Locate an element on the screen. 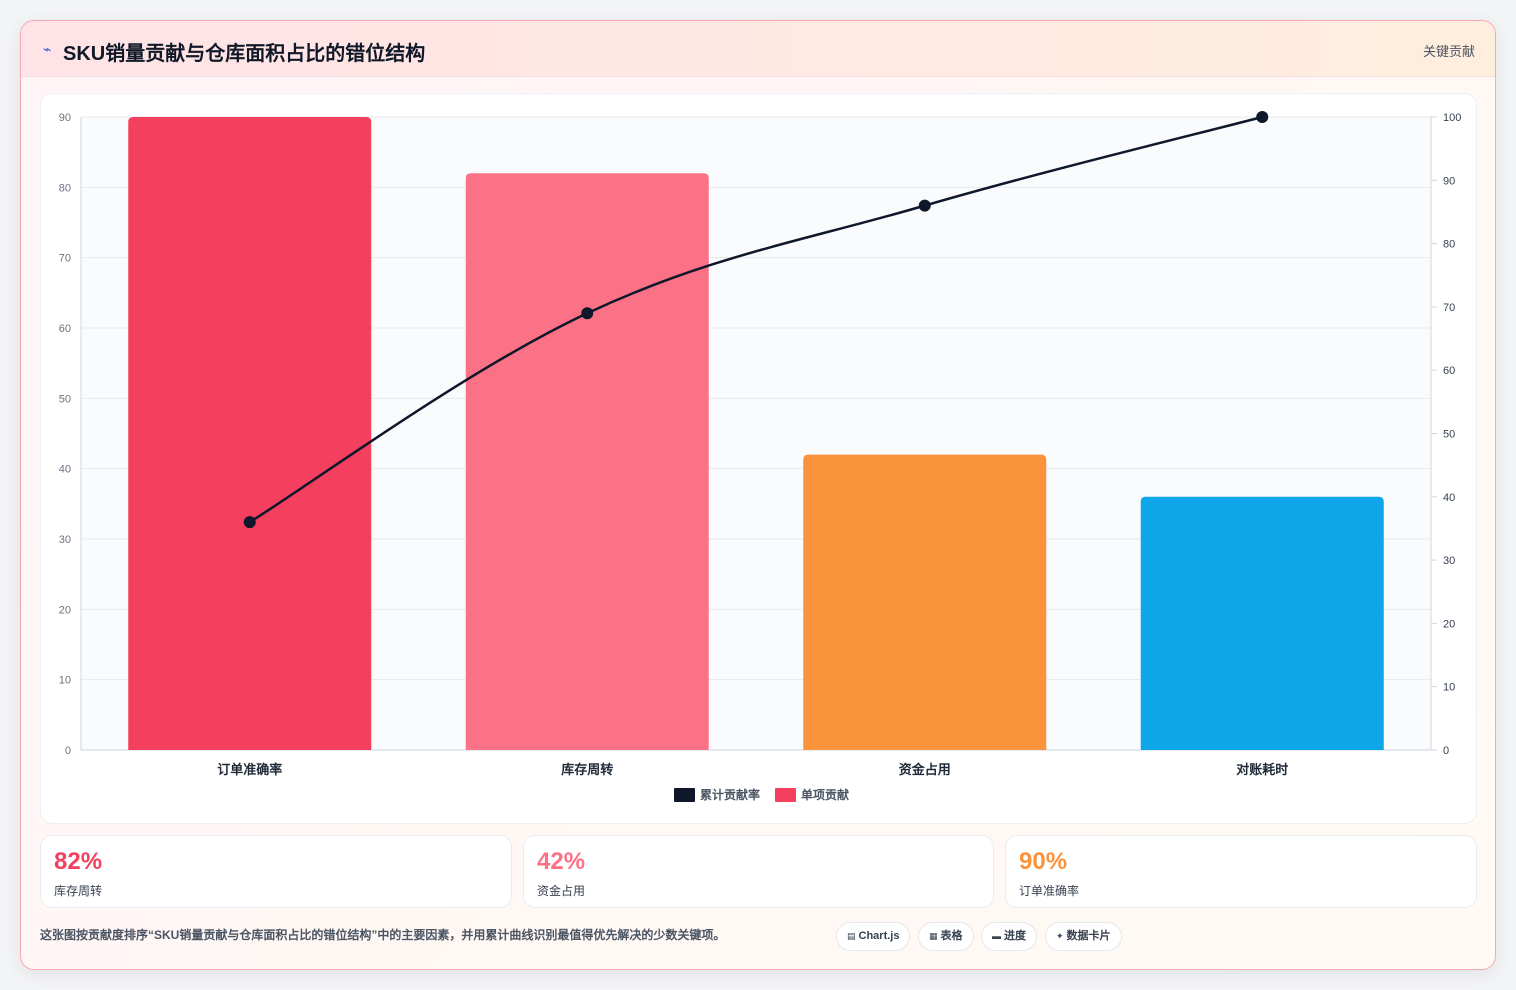 The width and height of the screenshot is (1516, 990). stat-label: 资金占用 is located at coordinates (561, 891).